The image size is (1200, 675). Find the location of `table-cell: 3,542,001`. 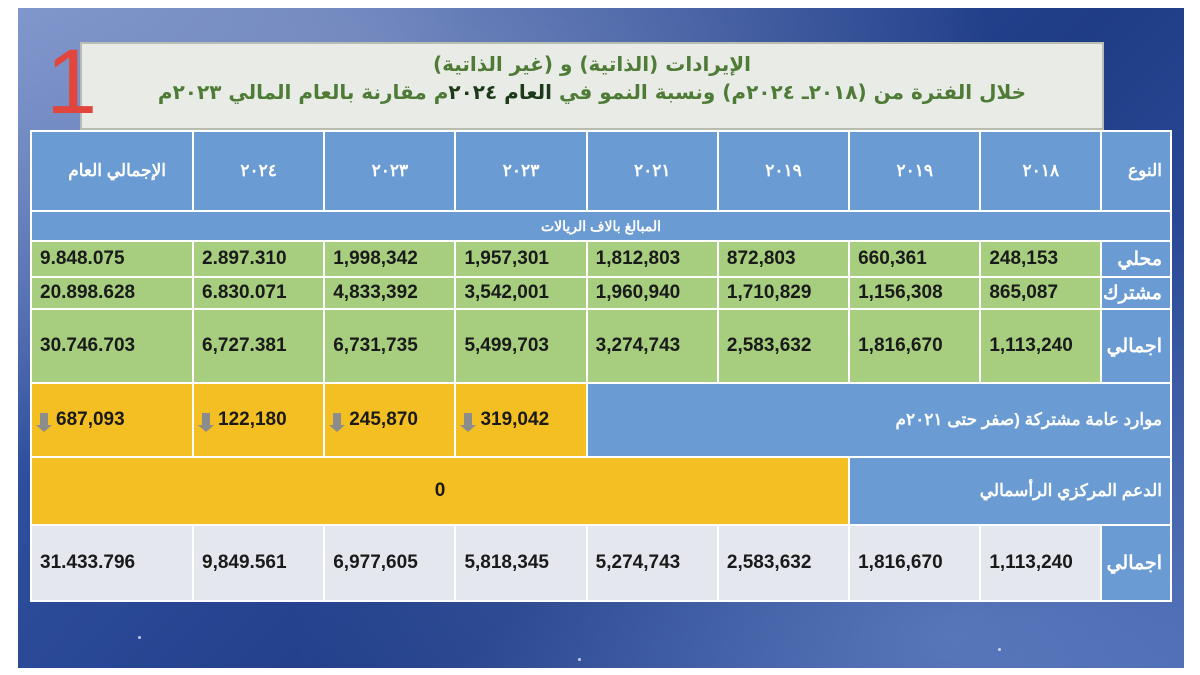

table-cell: 3,542,001 is located at coordinates (521, 293).